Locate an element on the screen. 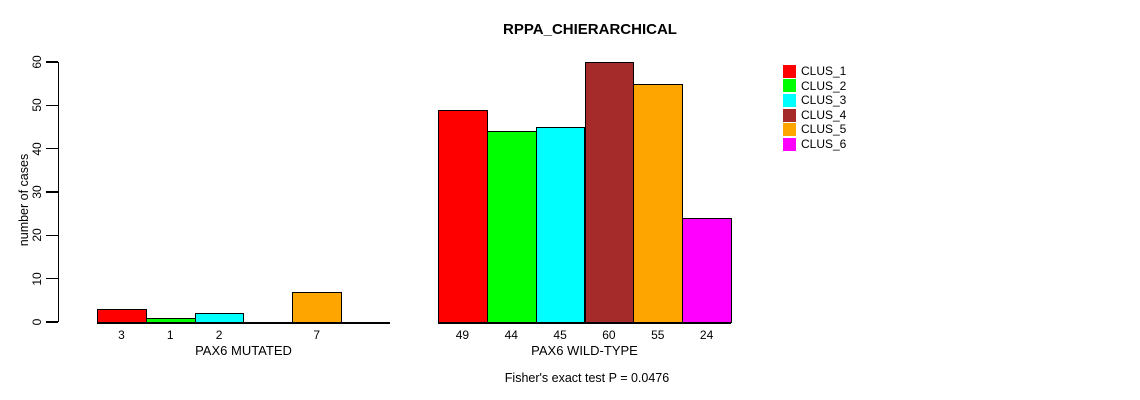 The image size is (1140, 400). legend-item: CLUS_6 is located at coordinates (814, 144).